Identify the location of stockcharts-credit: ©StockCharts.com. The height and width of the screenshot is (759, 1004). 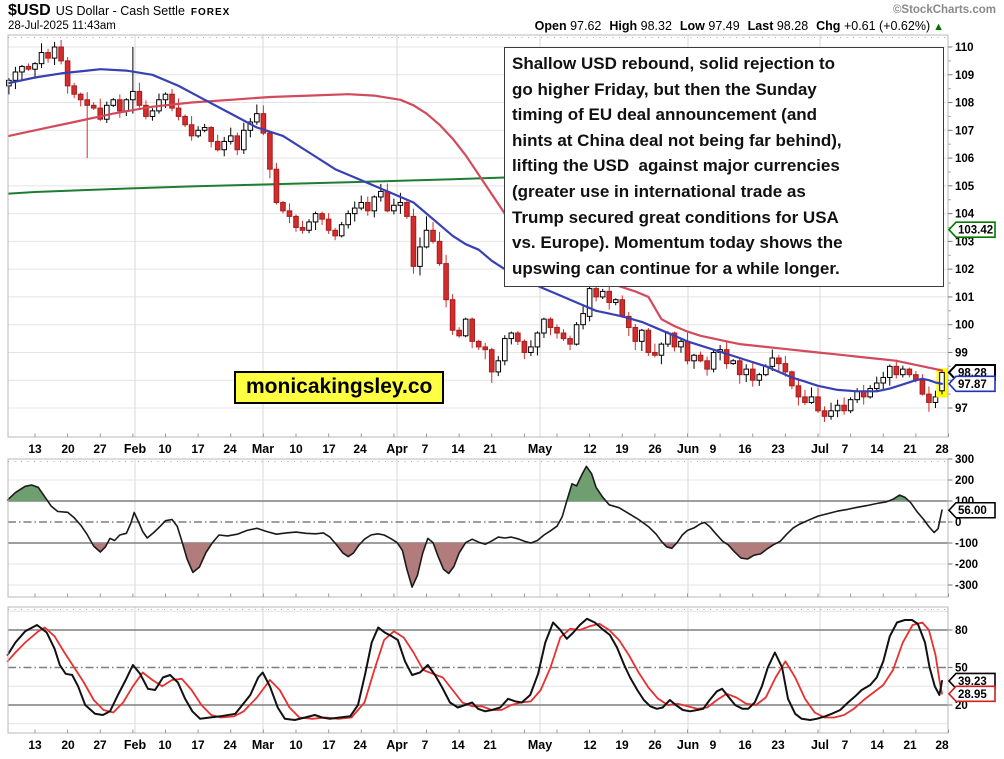
(944, 10).